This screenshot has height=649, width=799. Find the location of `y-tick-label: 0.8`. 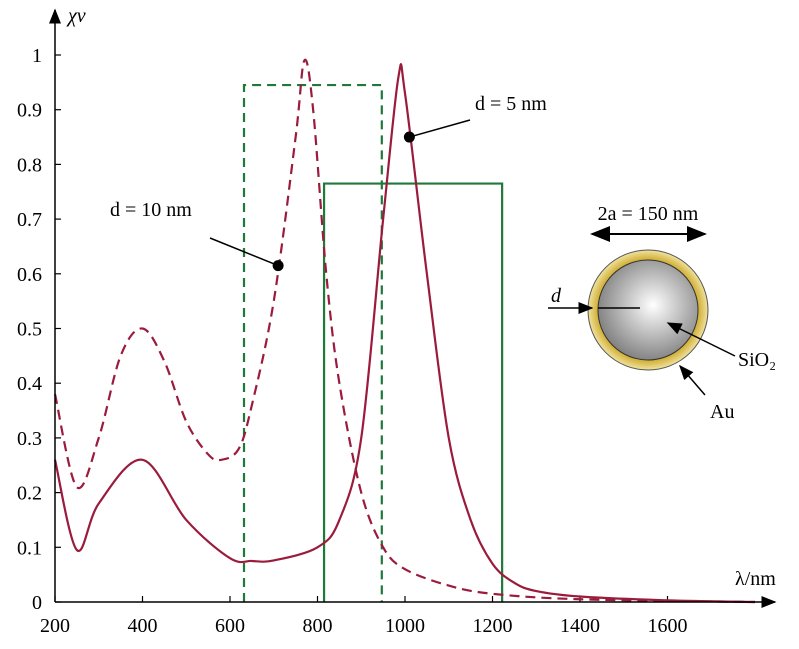

y-tick-label: 0.8 is located at coordinates (29, 165).